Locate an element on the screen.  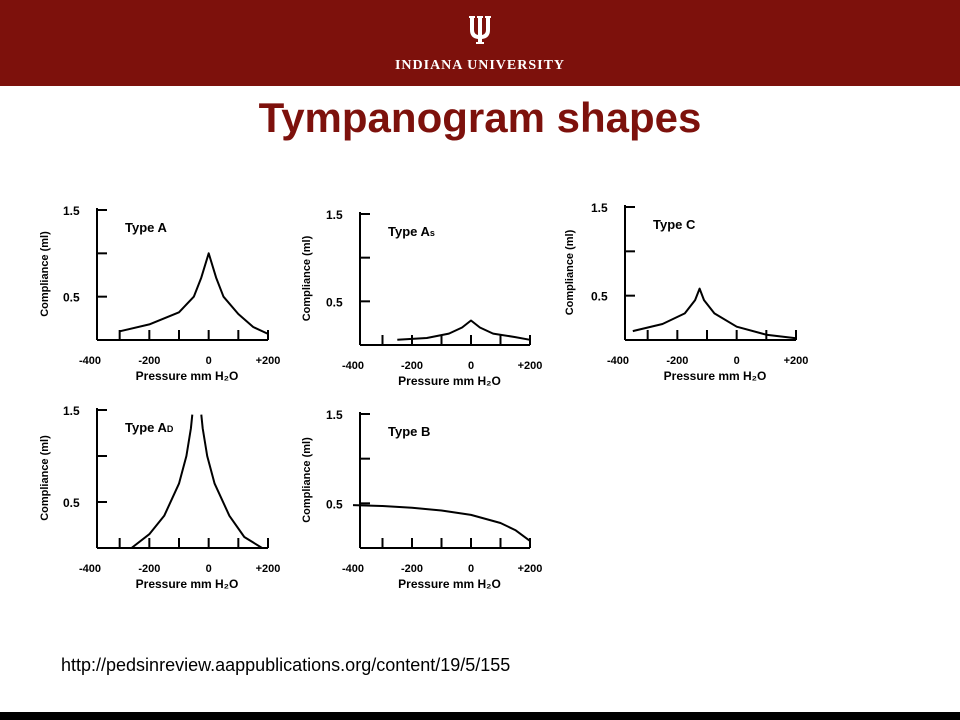
trident-icon is located at coordinates (480, 30).